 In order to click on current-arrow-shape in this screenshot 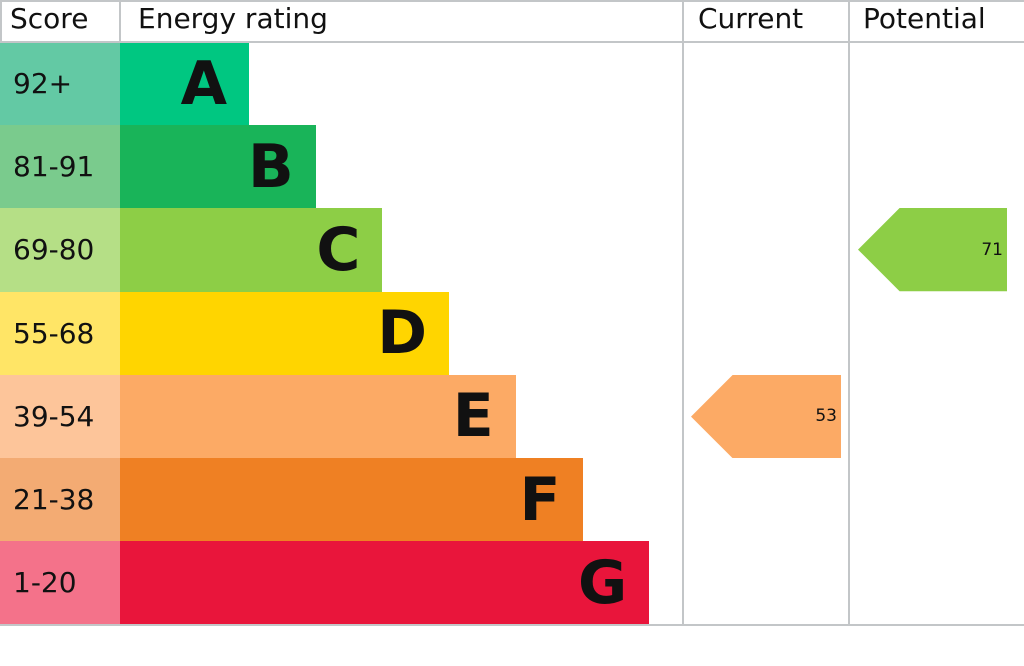, I will do `click(766, 416)`.